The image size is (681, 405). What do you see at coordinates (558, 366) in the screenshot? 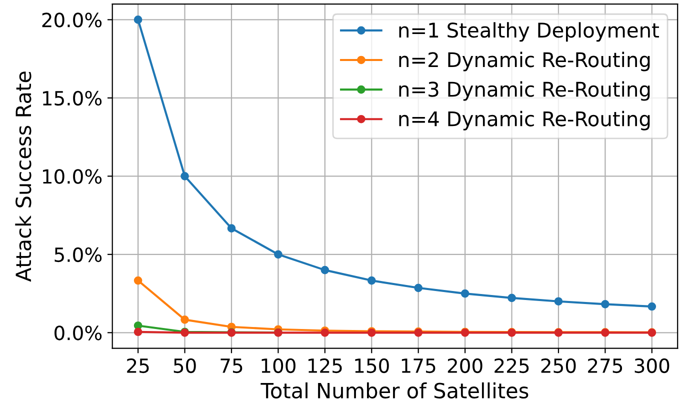
I see `x-tick-label: 250` at bounding box center [558, 366].